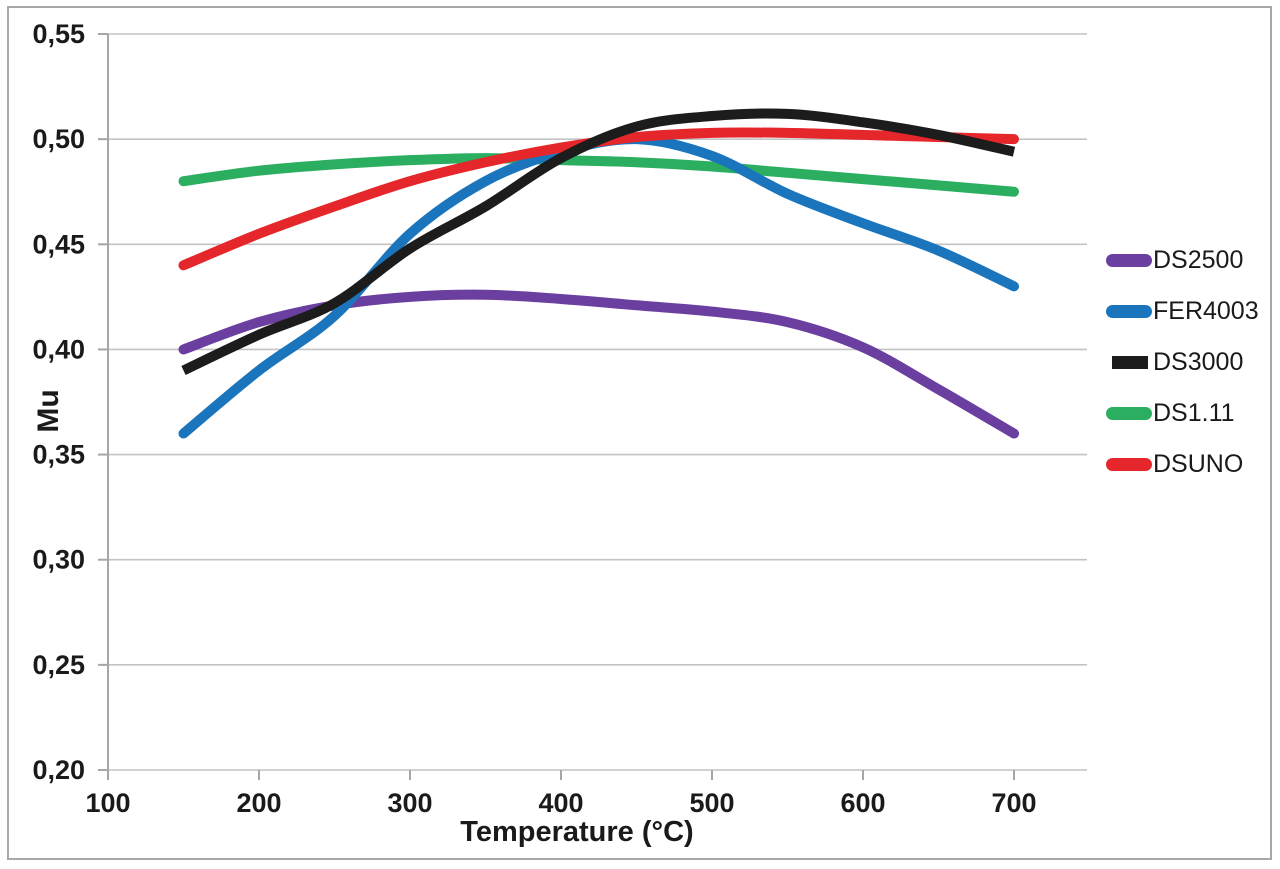 The image size is (1280, 869). Describe the element at coordinates (107, 803) in the screenshot. I see `x-tick-label: 100` at that location.